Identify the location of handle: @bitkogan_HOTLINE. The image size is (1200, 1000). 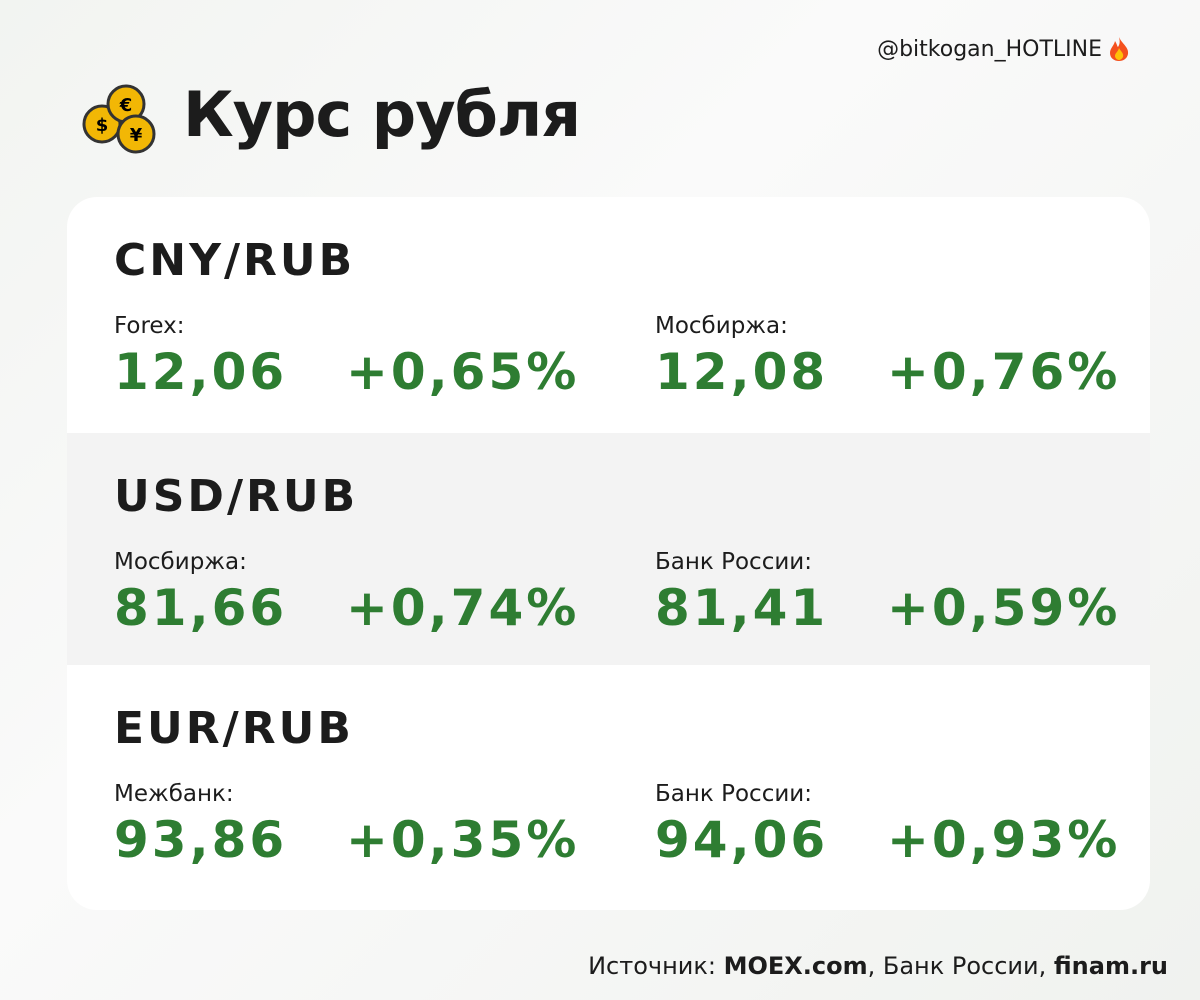
(989, 49).